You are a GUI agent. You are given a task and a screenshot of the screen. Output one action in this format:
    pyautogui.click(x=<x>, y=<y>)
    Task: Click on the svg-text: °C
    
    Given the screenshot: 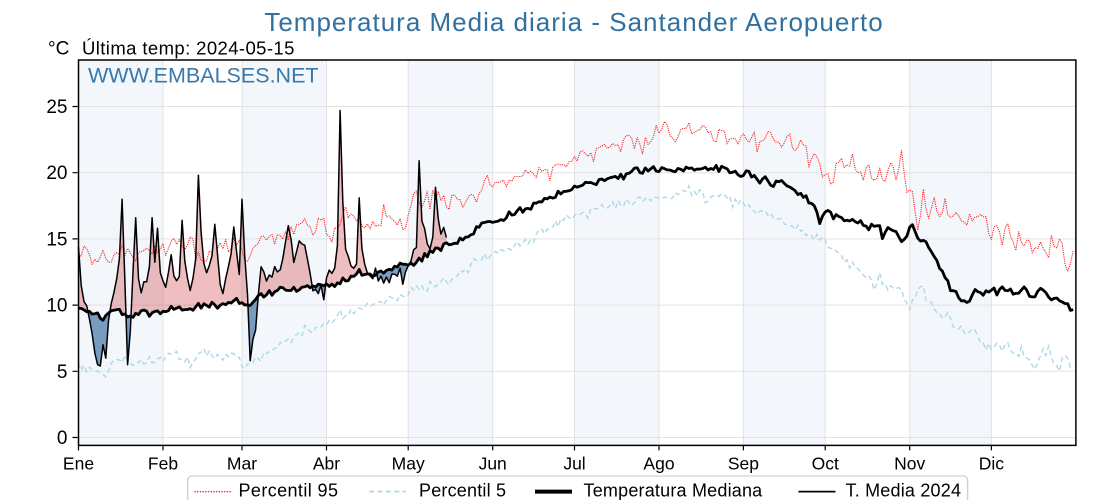 What is the action you would take?
    pyautogui.click(x=58, y=49)
    